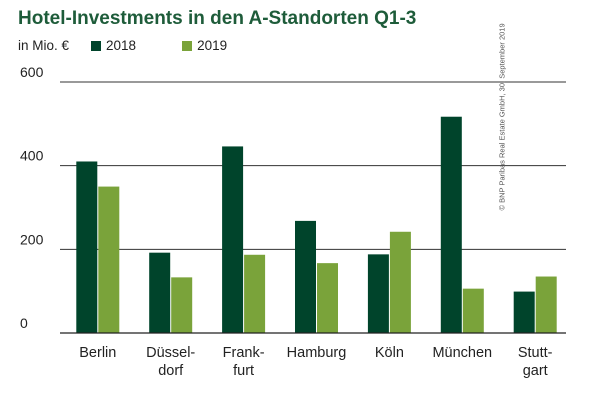 This screenshot has width=600, height=405. Describe the element at coordinates (378, 293) in the screenshot. I see `bar-2018-köln` at that location.